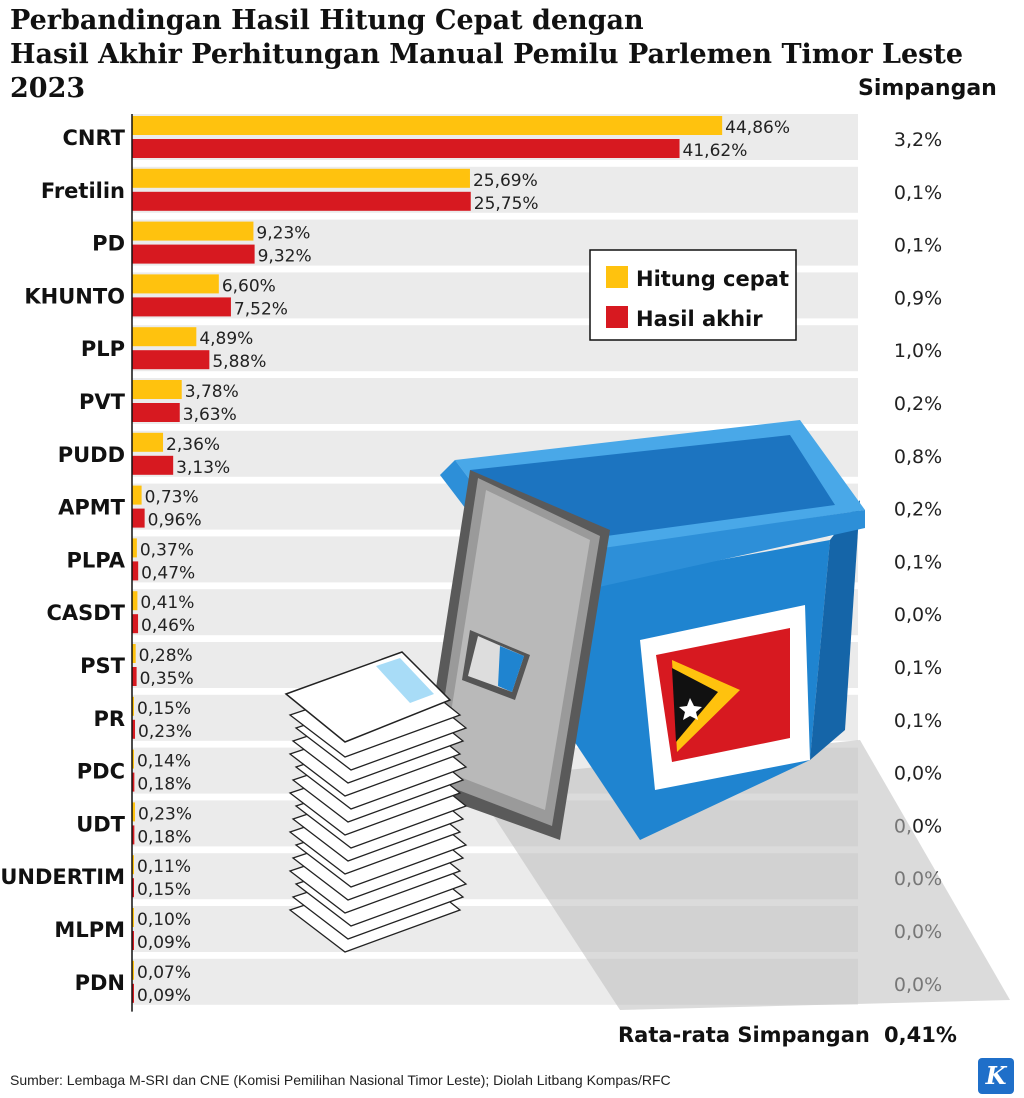  I want to click on data-label-quick-count: 9,23%, so click(283, 234).